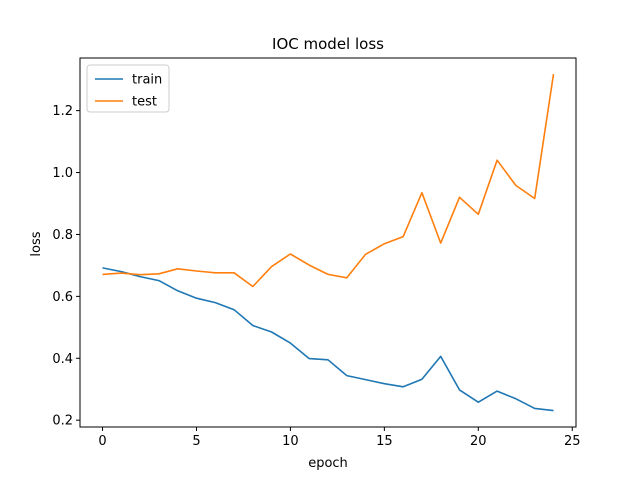  I want to click on x-tick-label: 20, so click(478, 441).